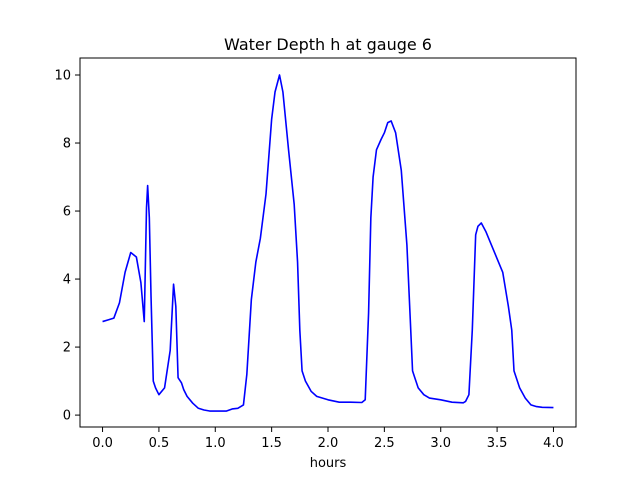 The height and width of the screenshot is (480, 640). Describe the element at coordinates (215, 443) in the screenshot. I see `x-tick-label: 1.0` at that location.